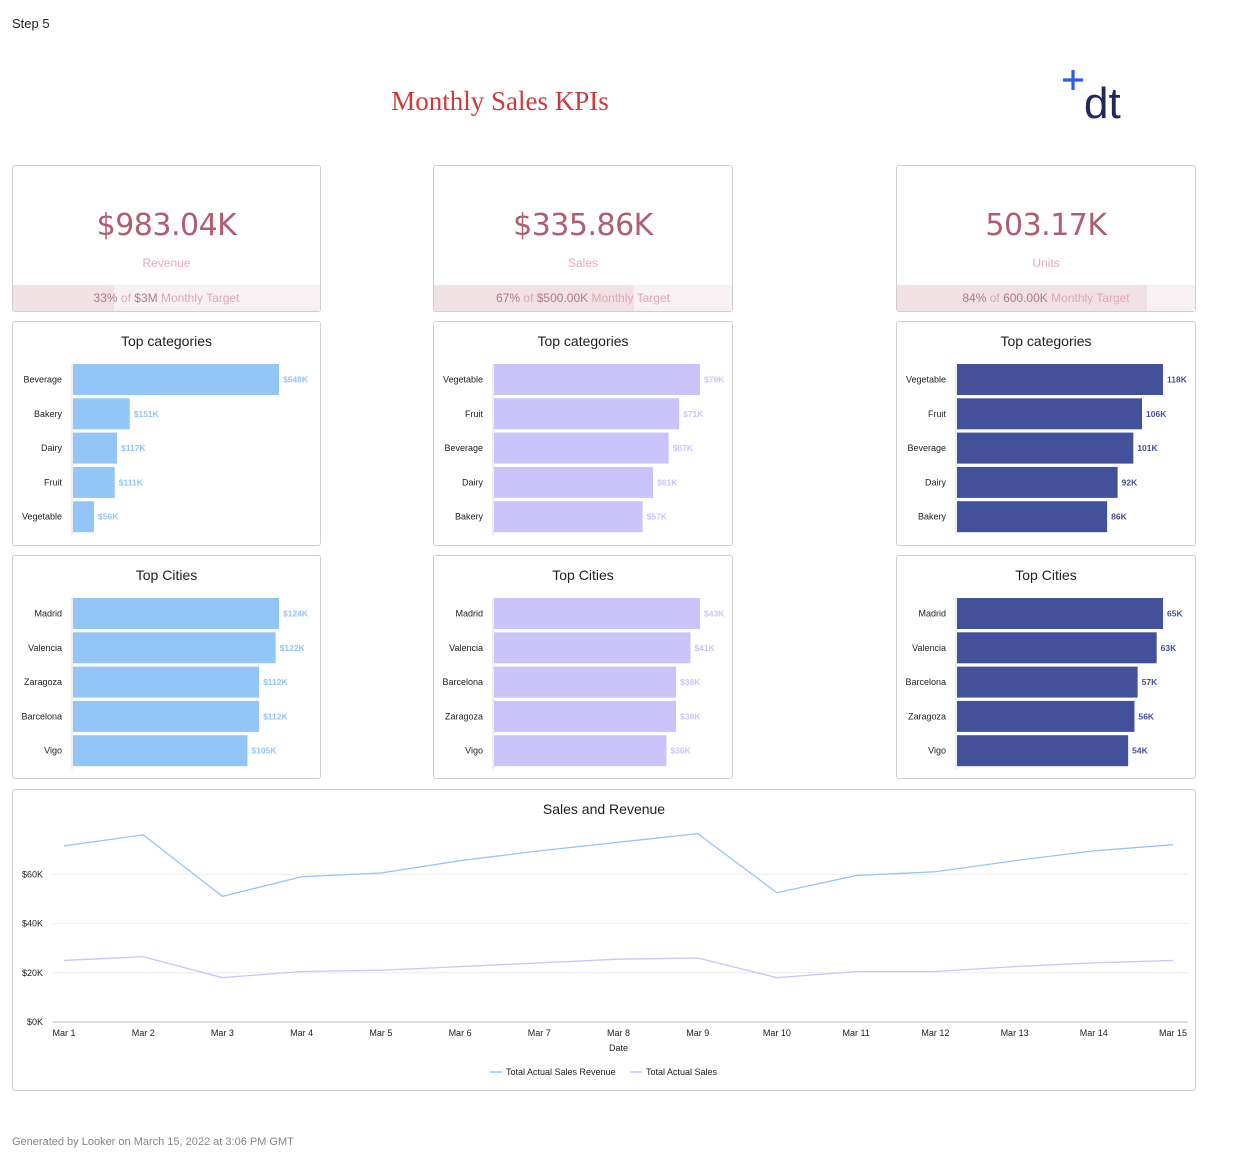  Describe the element at coordinates (1150, 682) in the screenshot. I see `bar-value-label: 57K` at that location.